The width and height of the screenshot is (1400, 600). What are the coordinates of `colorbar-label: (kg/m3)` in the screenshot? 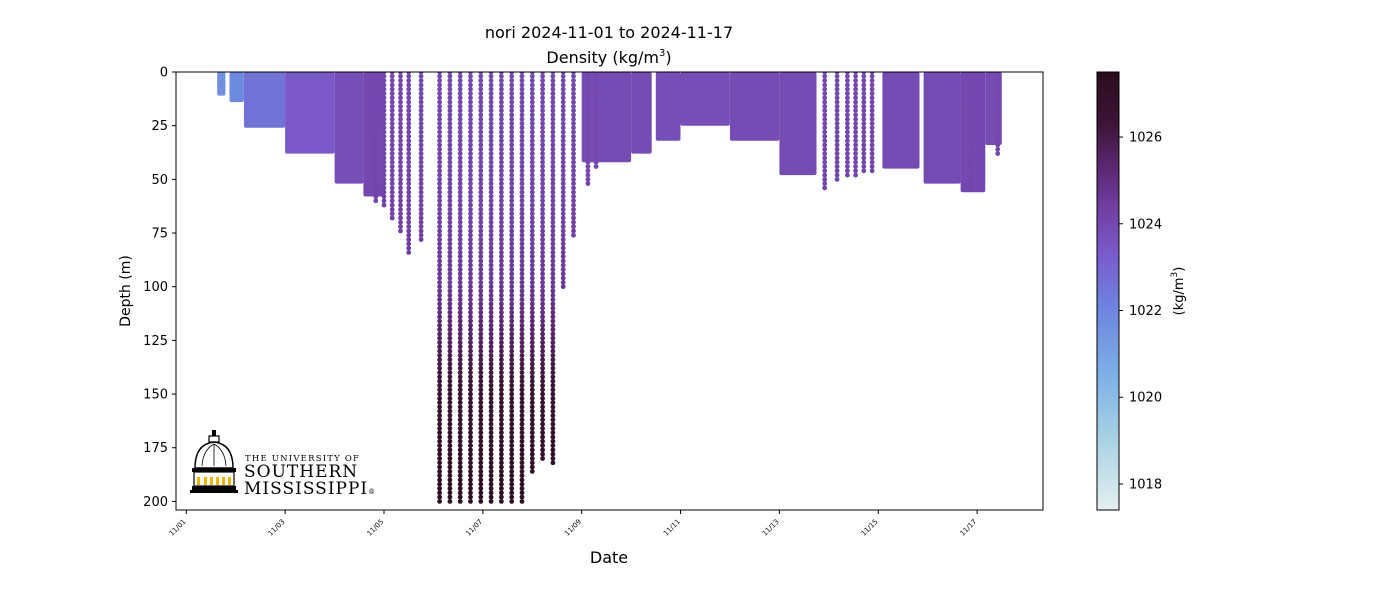 It's located at (1178, 291).